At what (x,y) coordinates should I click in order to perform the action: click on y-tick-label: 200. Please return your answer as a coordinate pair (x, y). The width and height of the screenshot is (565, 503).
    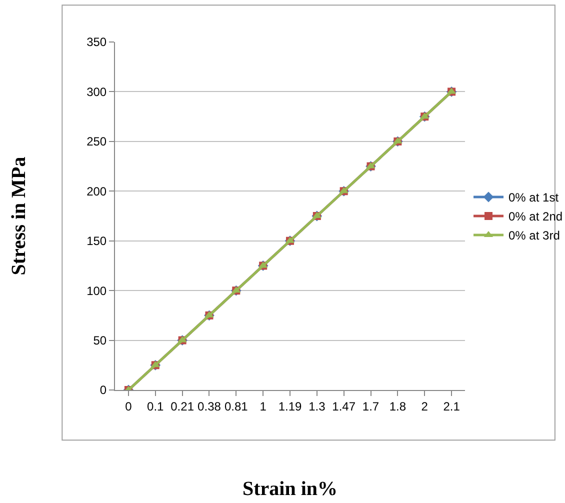
    Looking at the image, I should click on (96, 191).